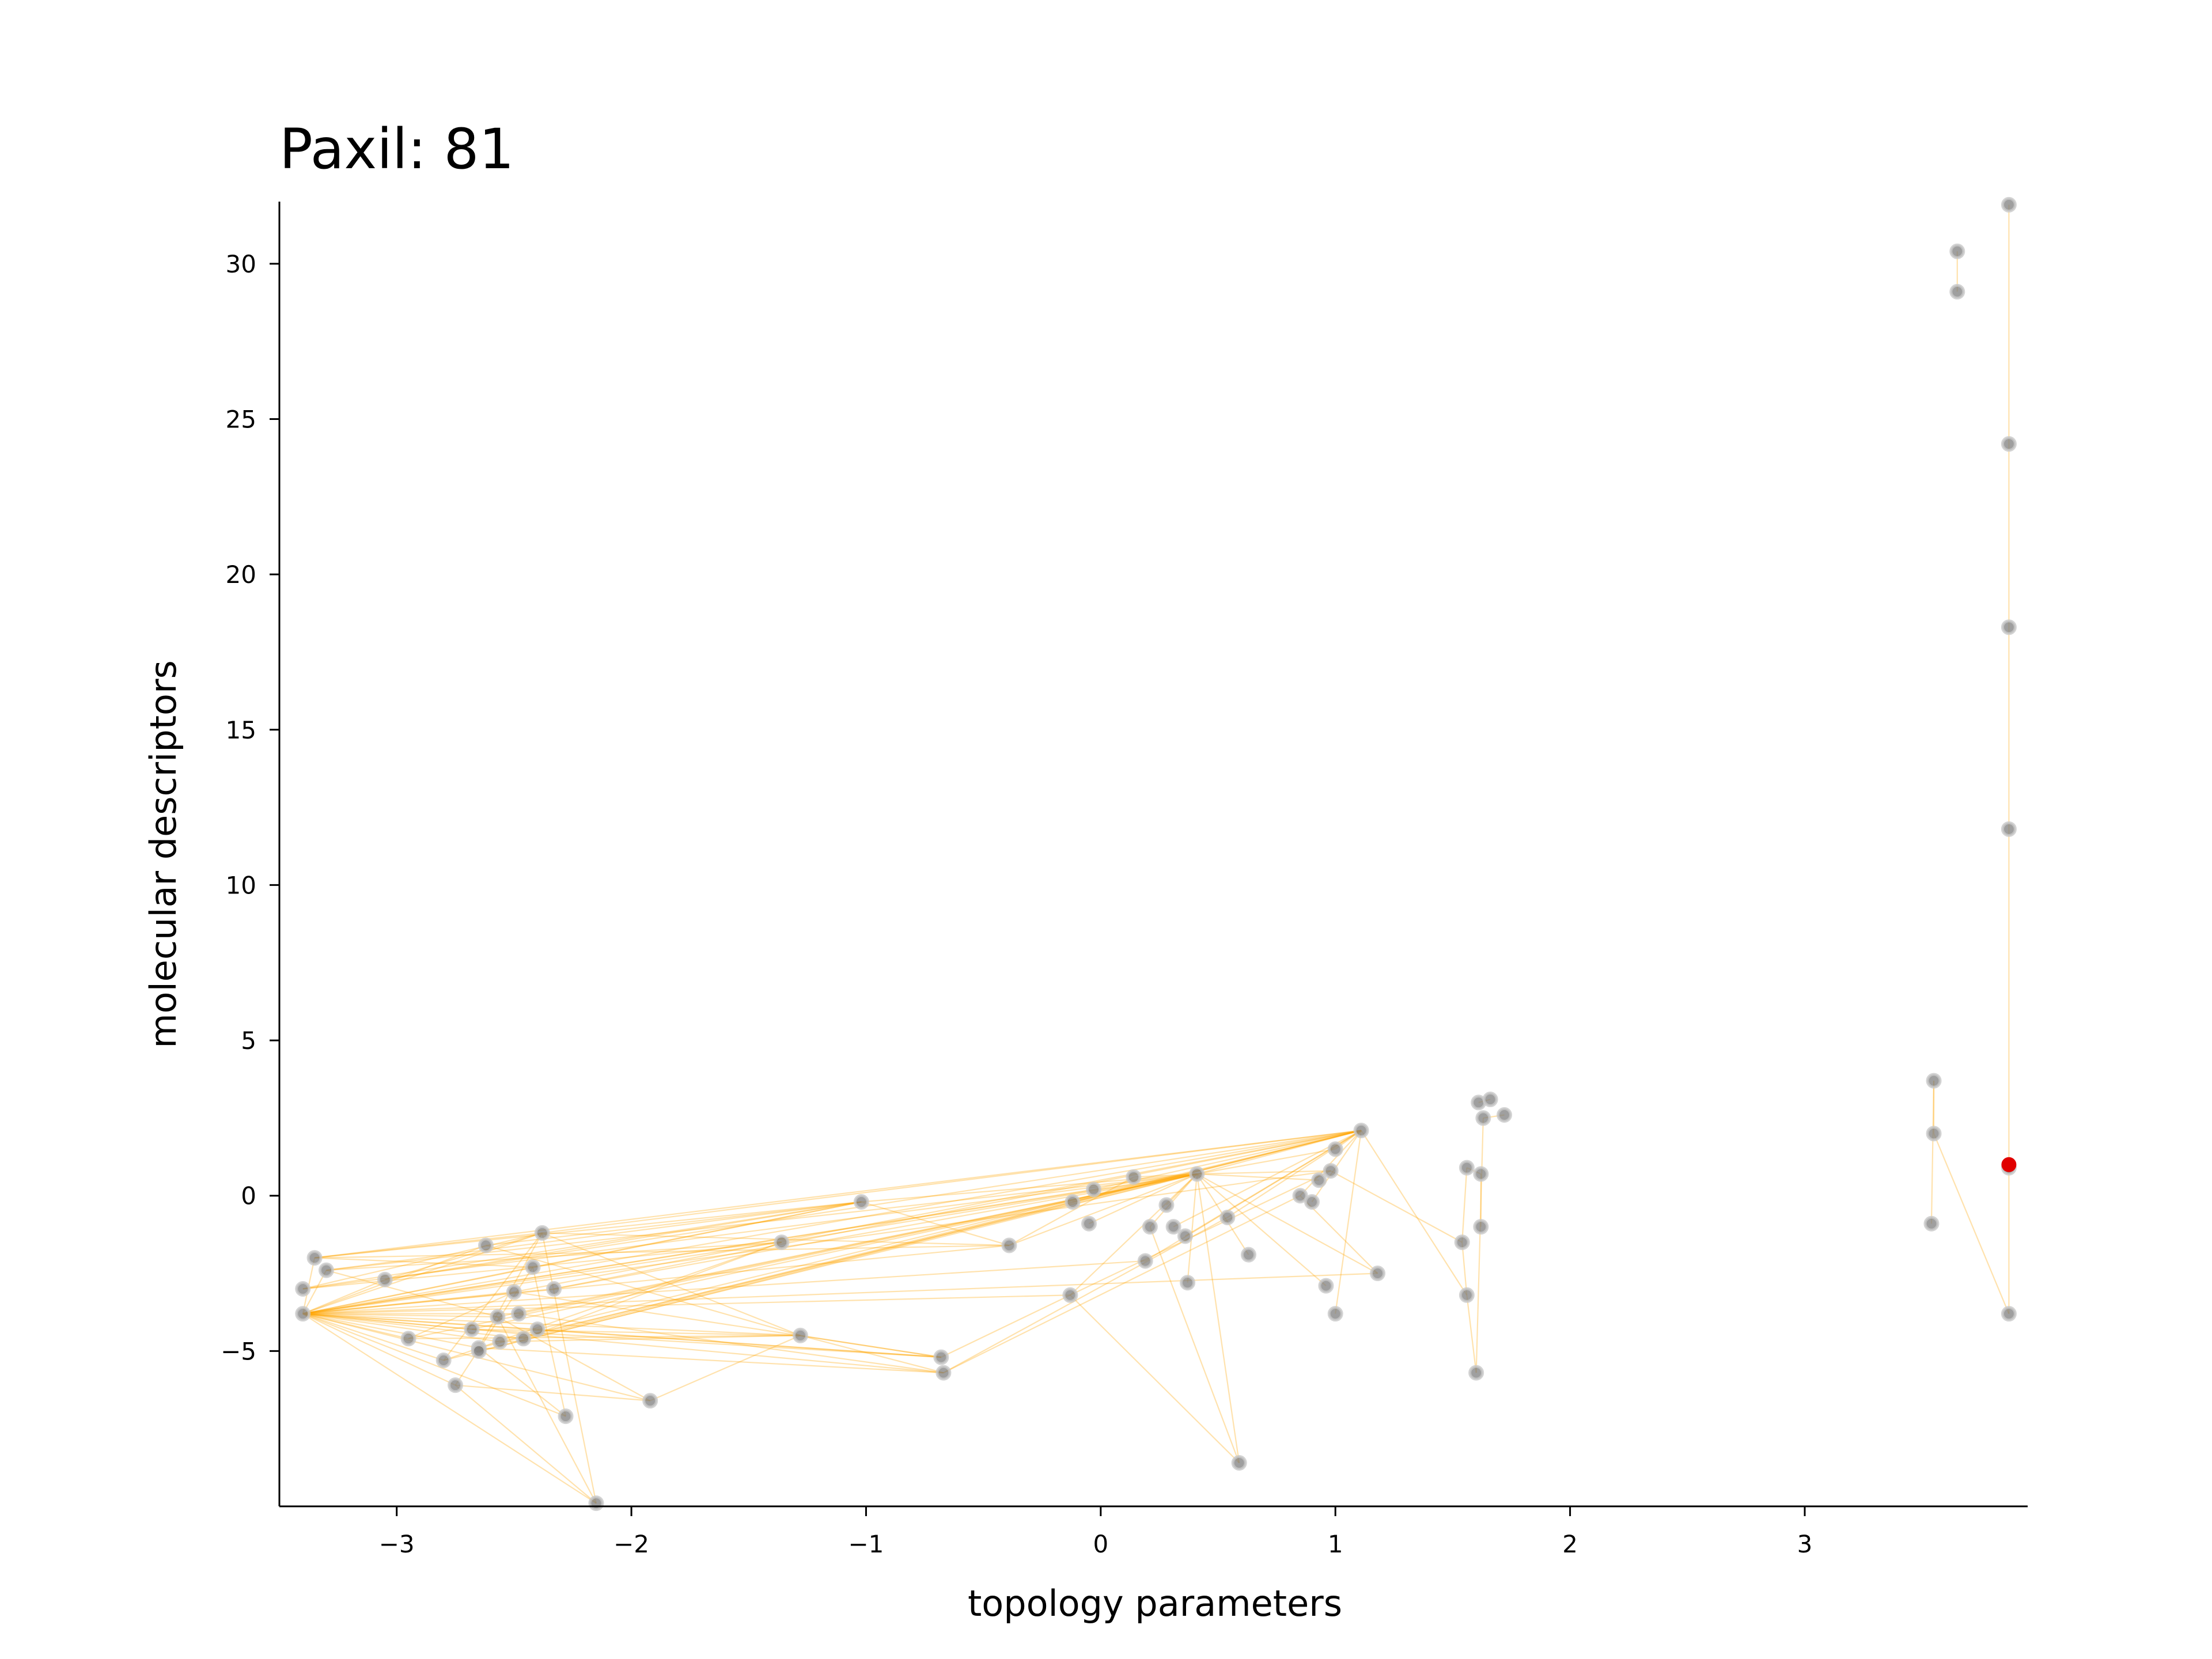 The width and height of the screenshot is (2212, 1659). I want to click on y-tick-label: 0, so click(248, 1196).